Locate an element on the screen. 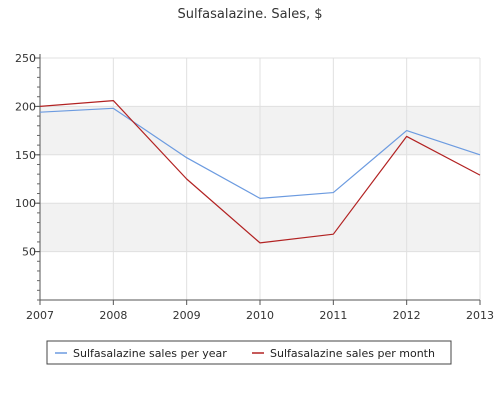  y-tick-label: 200 is located at coordinates (25, 106).